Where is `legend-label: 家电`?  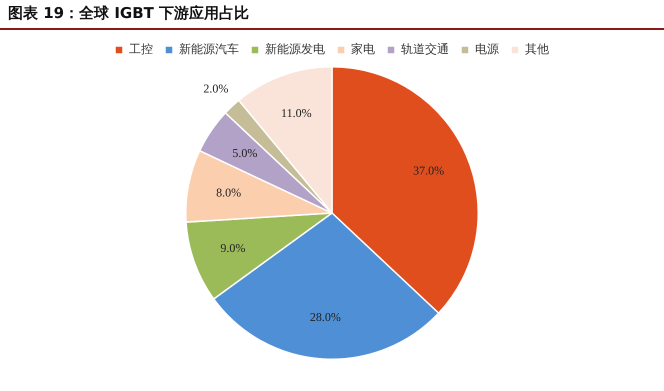 legend-label: 家电 is located at coordinates (363, 49).